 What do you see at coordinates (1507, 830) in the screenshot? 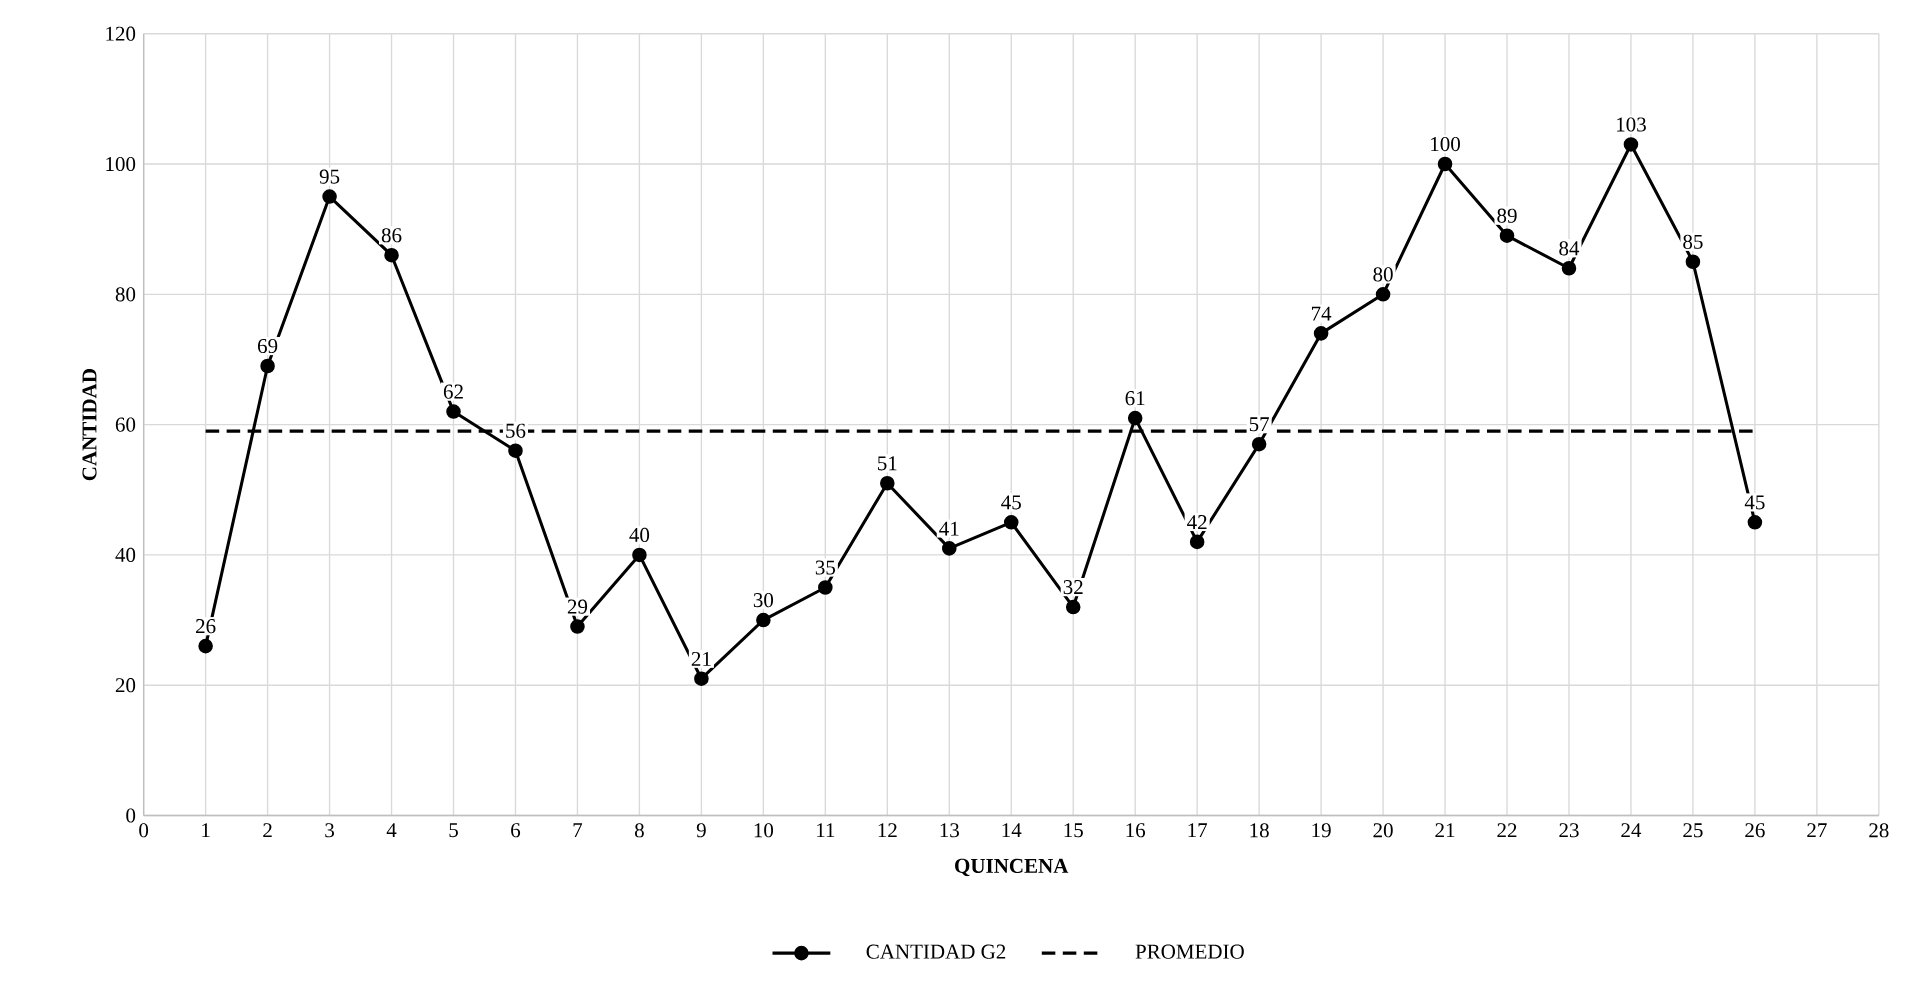
I see `x-tick-label: 22` at bounding box center [1507, 830].